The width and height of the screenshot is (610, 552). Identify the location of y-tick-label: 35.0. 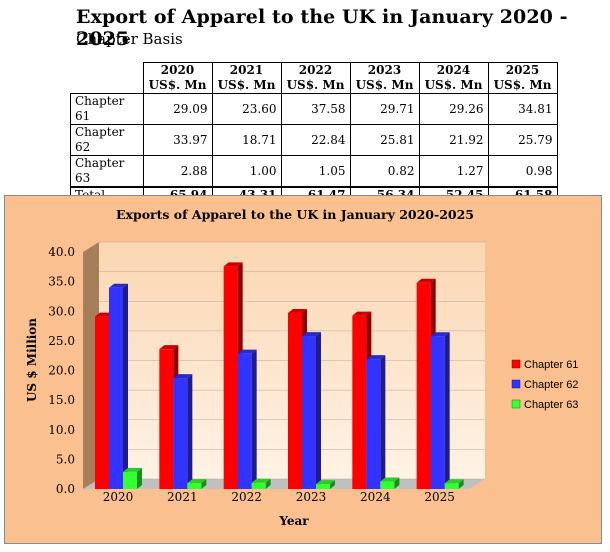
(61, 282).